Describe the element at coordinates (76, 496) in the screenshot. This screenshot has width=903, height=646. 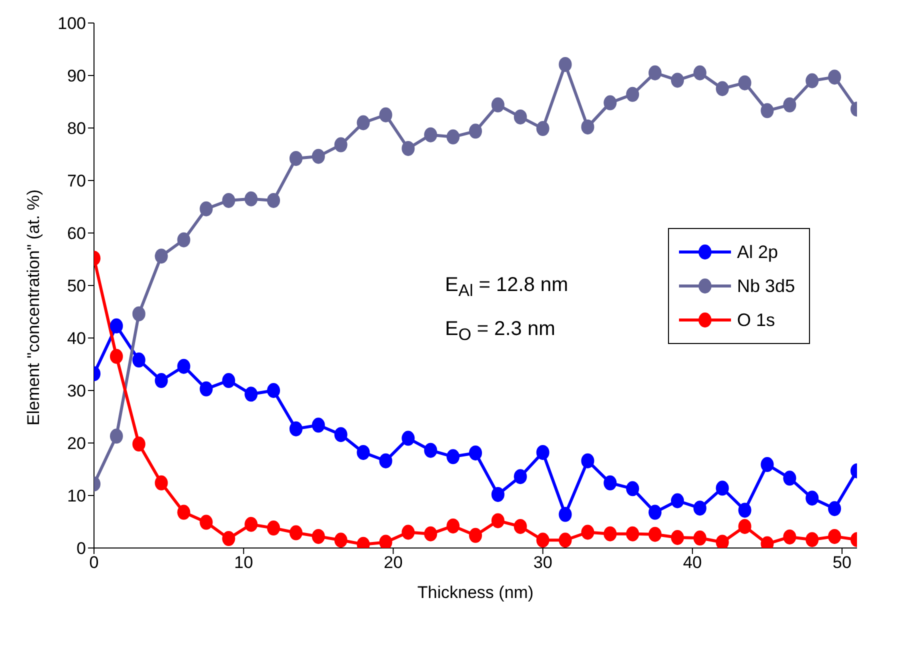
I see `y-tick-label: 10` at that location.